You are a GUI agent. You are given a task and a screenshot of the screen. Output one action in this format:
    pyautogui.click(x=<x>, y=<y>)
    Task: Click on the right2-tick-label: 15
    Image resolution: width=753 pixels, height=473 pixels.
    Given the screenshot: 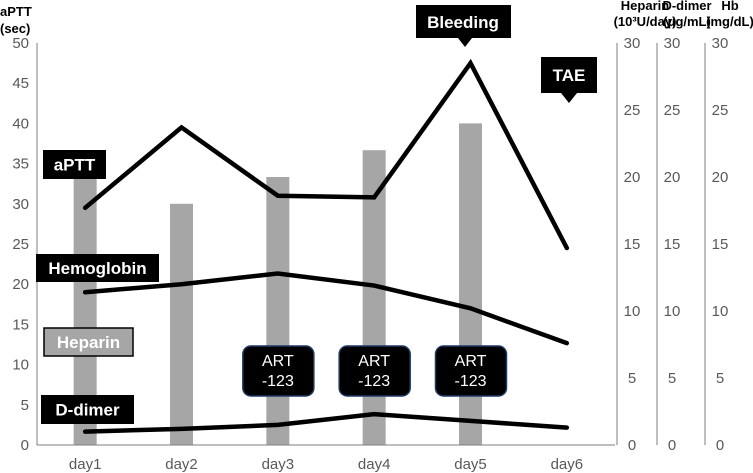 What is the action you would take?
    pyautogui.click(x=672, y=244)
    